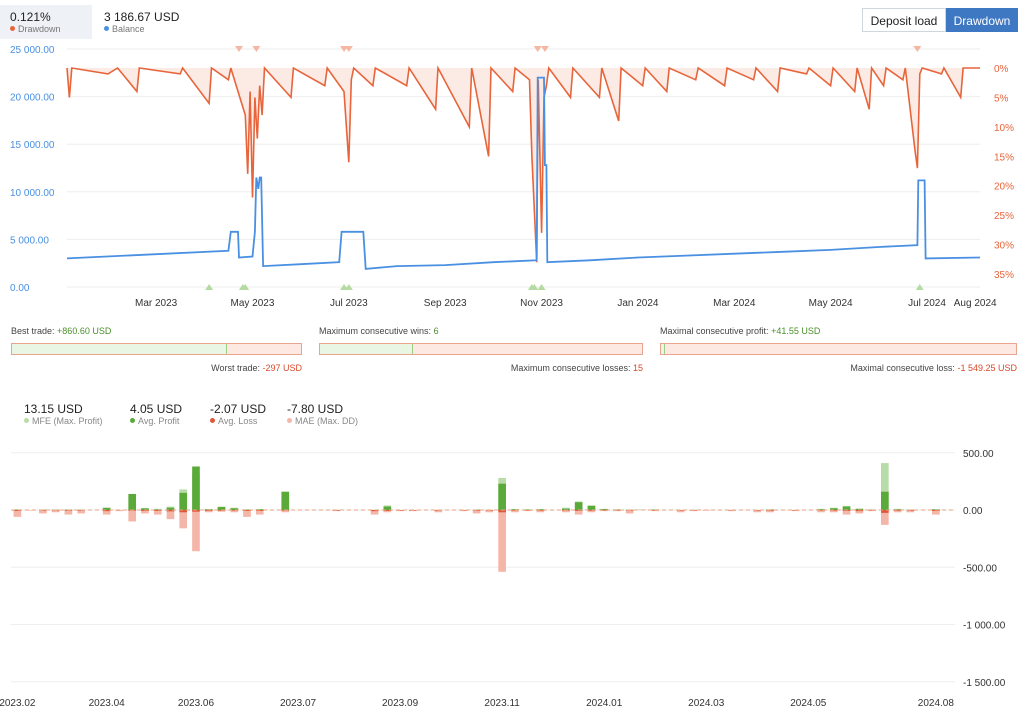  What do you see at coordinates (46, 22) in the screenshot?
I see `drawdown-legend: 0.121% Drawdown` at bounding box center [46, 22].